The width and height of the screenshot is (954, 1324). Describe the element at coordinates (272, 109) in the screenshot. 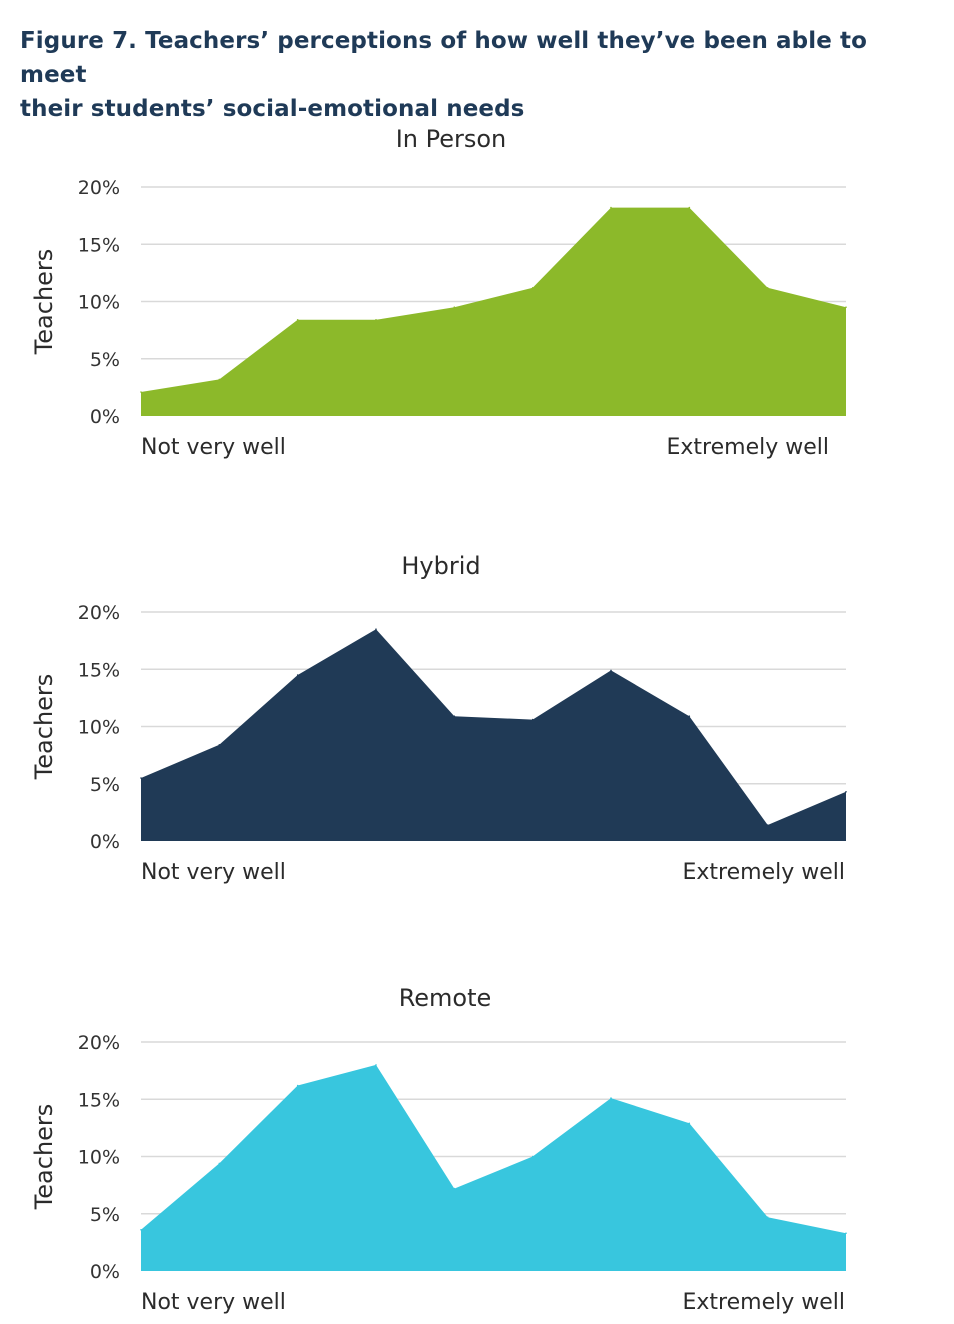

I see `figure-title-line-2: their students’ social-emotional needs` at that location.